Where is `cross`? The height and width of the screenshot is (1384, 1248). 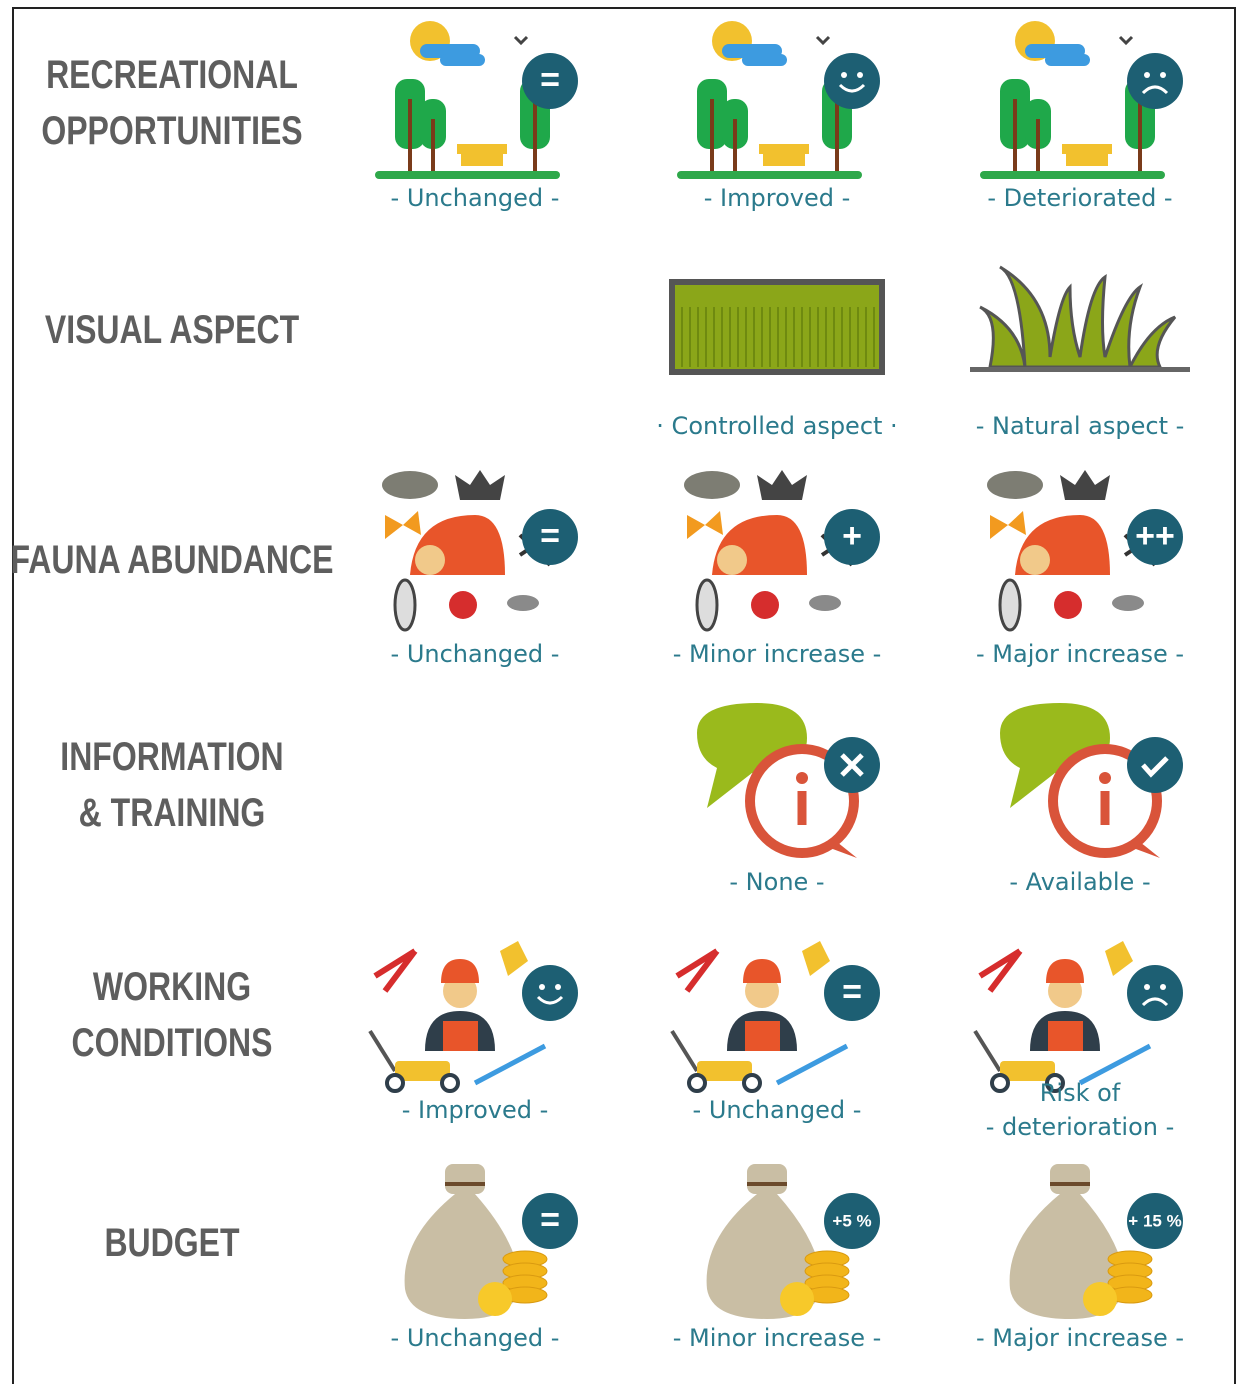 cross is located at coordinates (852, 765).